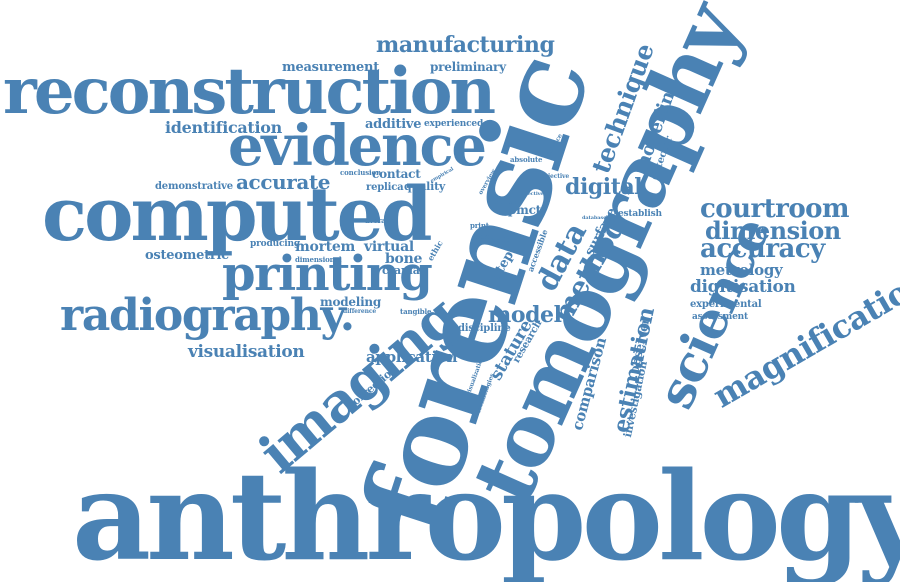 The height and width of the screenshot is (582, 900). Describe the element at coordinates (327, 274) in the screenshot. I see `word-printing: printing` at that location.